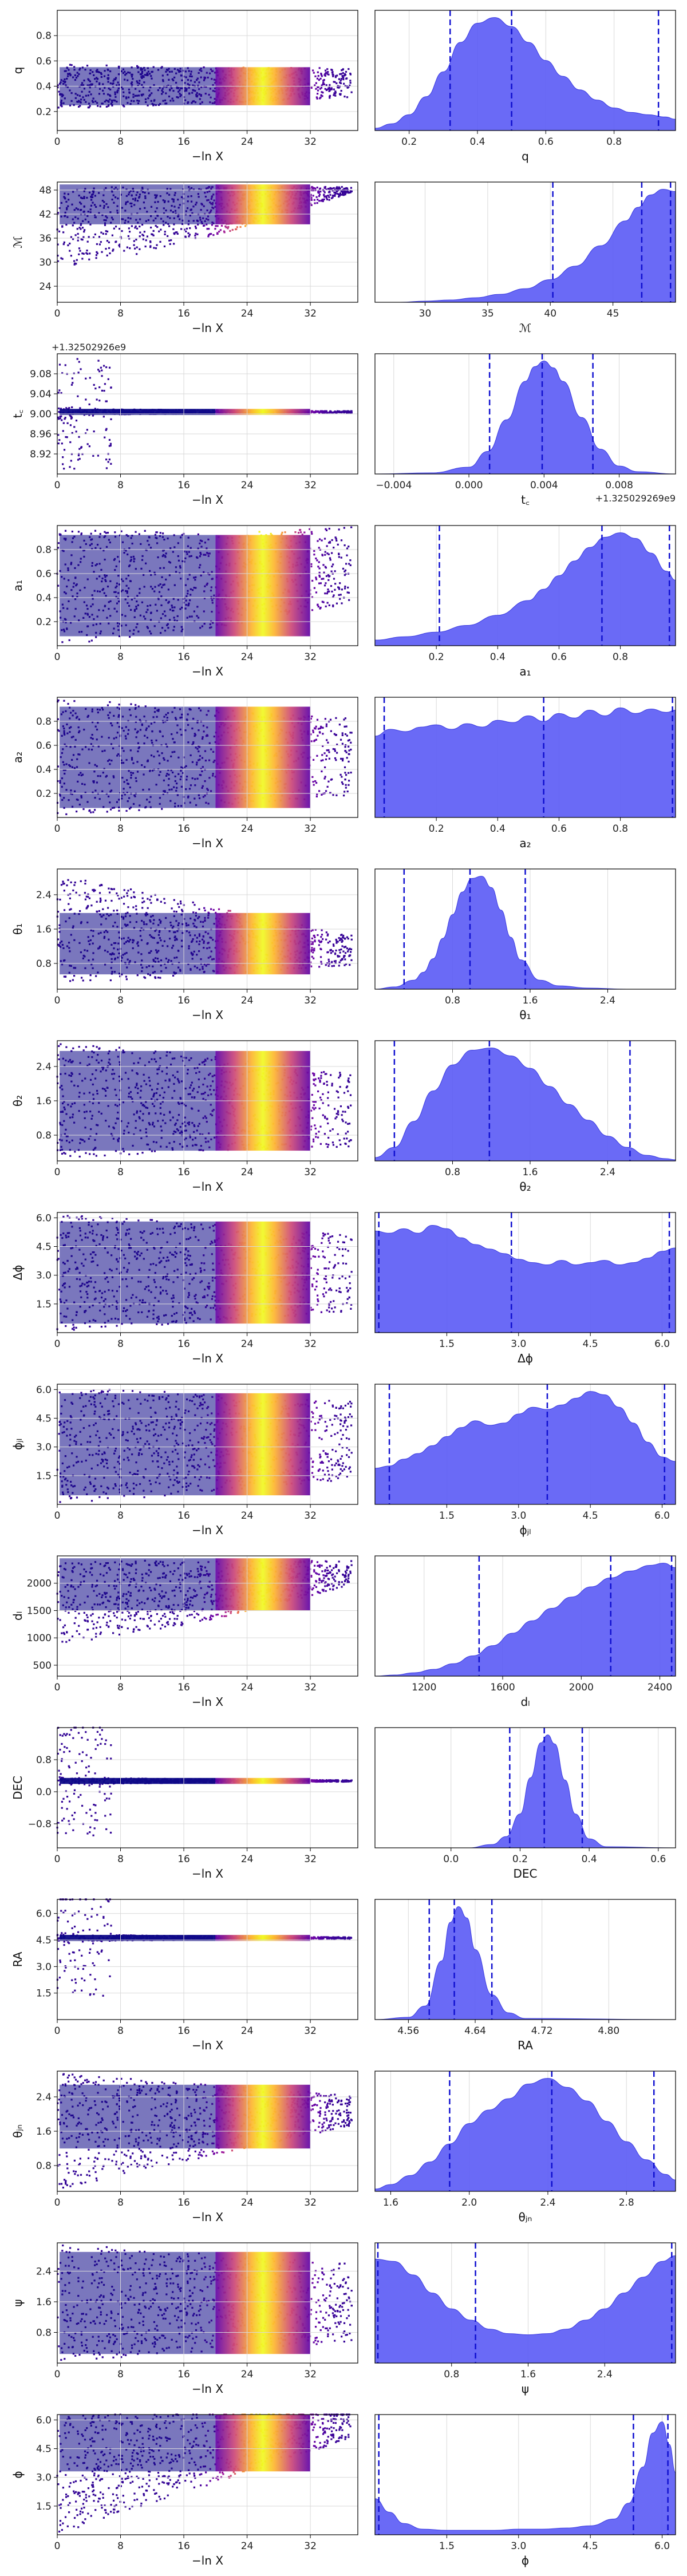  What do you see at coordinates (614, 142) in the screenshot?
I see `posterior-x-tick-label: 0.8` at bounding box center [614, 142].